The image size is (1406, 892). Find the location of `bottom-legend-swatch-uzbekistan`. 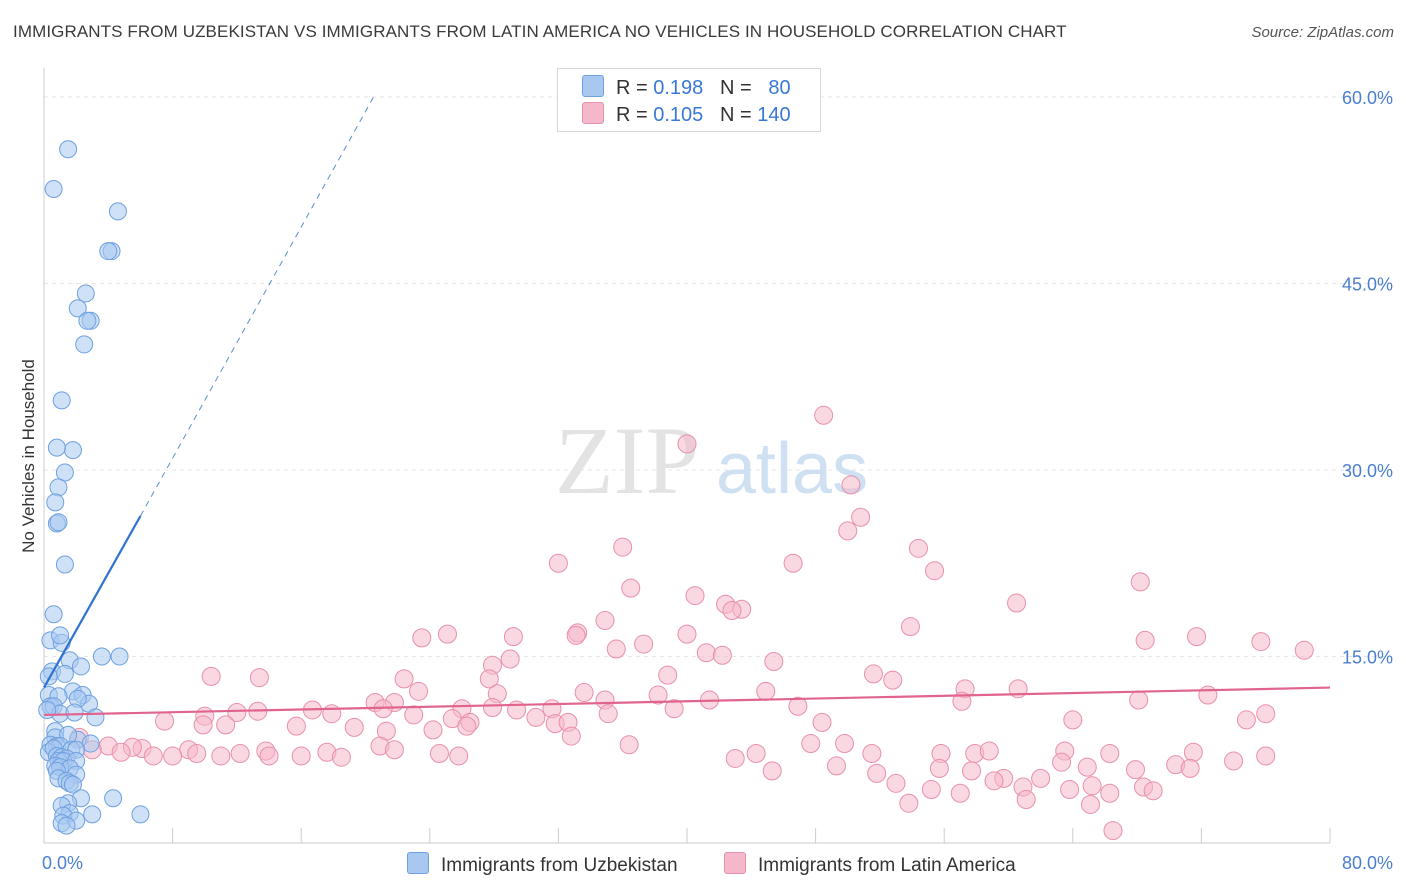

bottom-legend-swatch-uzbekistan is located at coordinates (418, 863).